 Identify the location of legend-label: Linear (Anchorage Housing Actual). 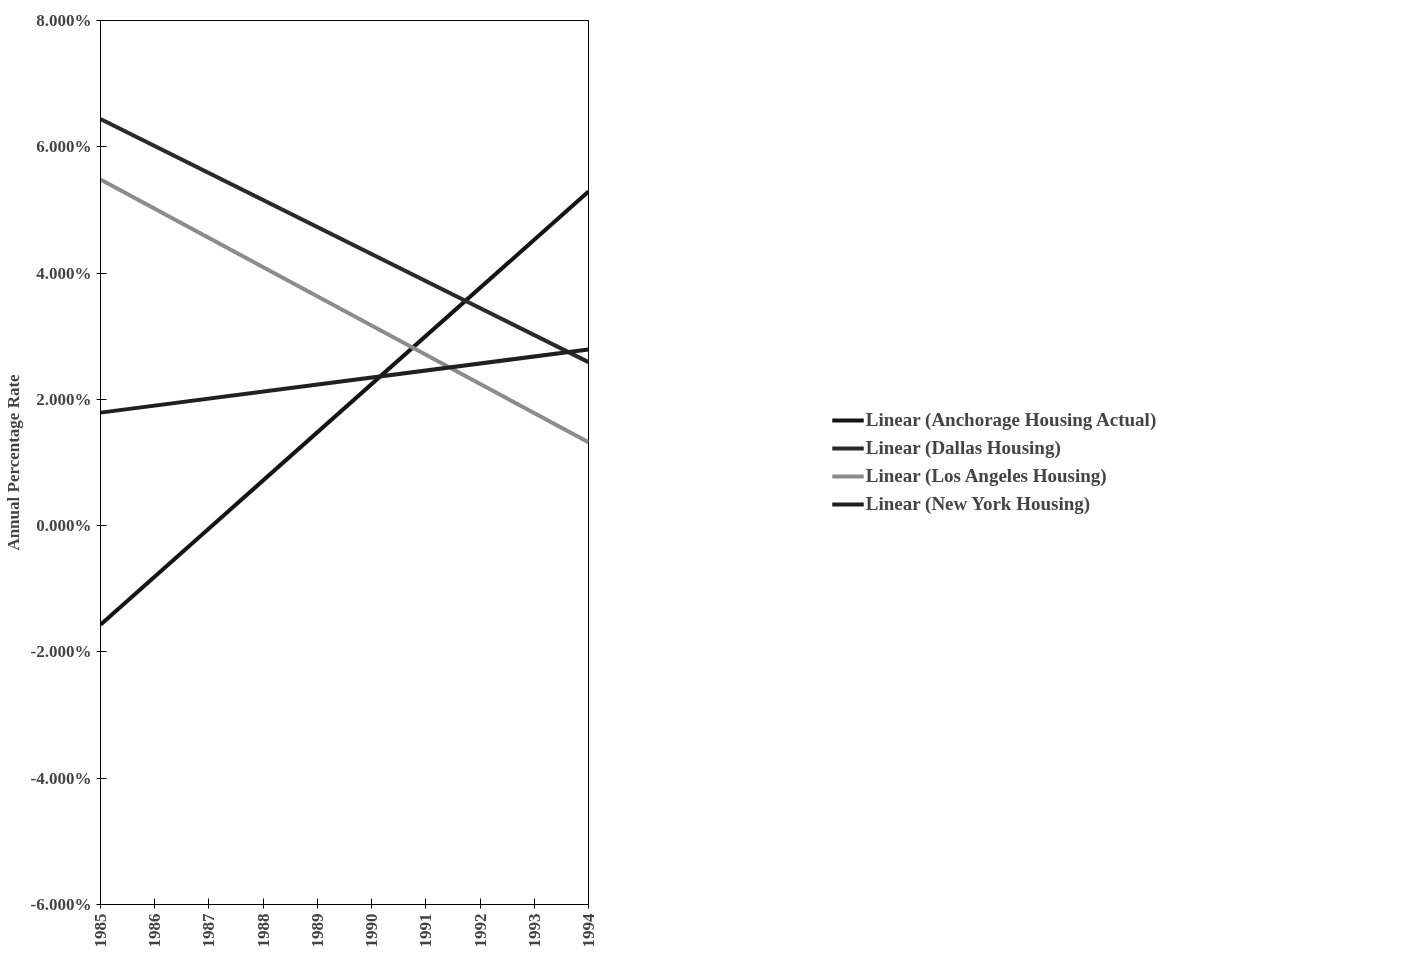
(1011, 420).